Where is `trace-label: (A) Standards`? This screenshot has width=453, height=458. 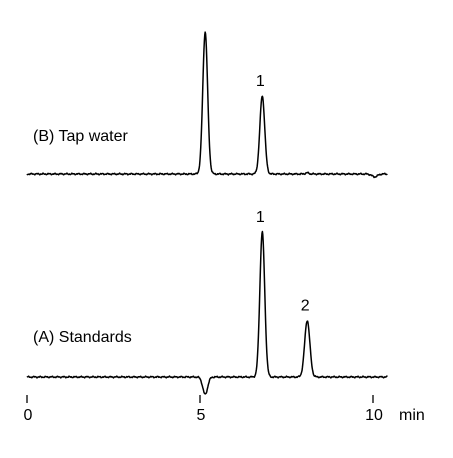
trace-label: (A) Standards is located at coordinates (82, 337).